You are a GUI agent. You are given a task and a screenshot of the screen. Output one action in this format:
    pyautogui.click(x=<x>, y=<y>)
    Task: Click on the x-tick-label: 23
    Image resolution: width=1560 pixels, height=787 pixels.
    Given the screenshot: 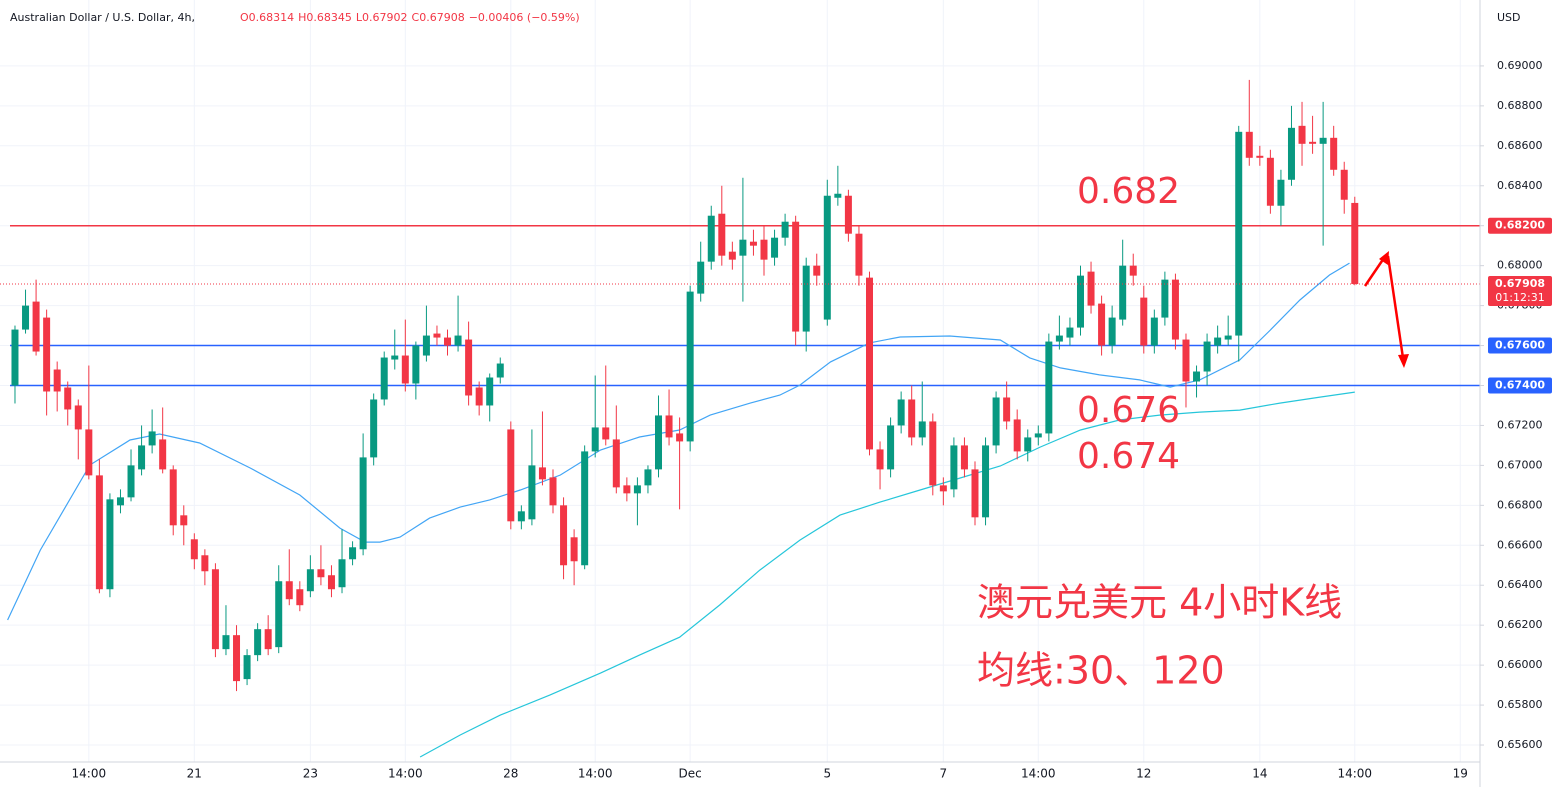 What is the action you would take?
    pyautogui.click(x=310, y=774)
    